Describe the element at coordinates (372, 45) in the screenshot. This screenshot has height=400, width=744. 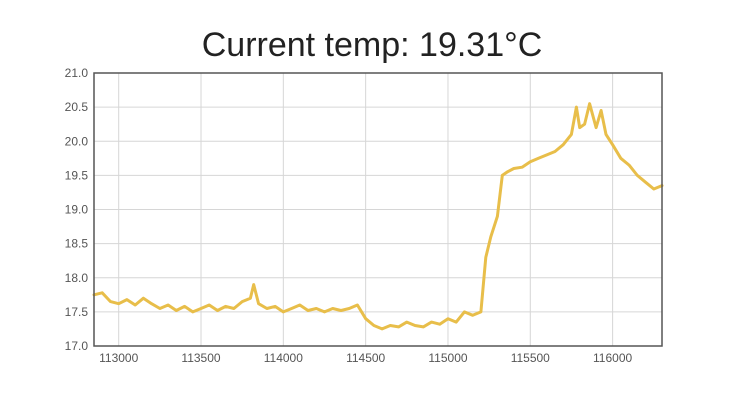
I see `chart-title: Current temp: 19.31°C` at that location.